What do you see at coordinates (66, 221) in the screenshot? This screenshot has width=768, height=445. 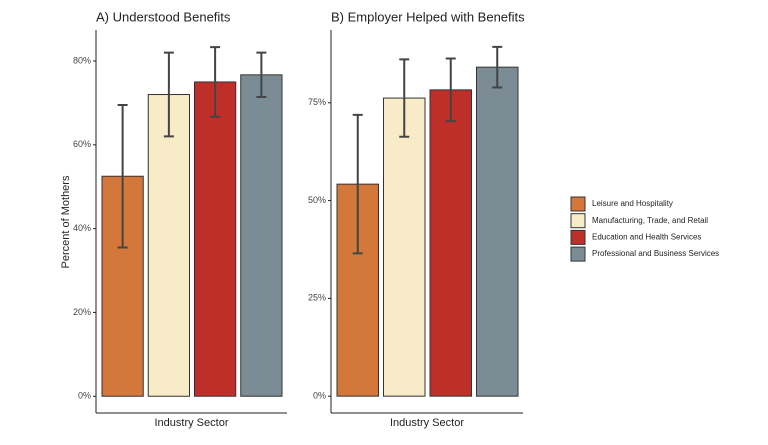 I see `y-axis-title: Percent of Mothers` at bounding box center [66, 221].